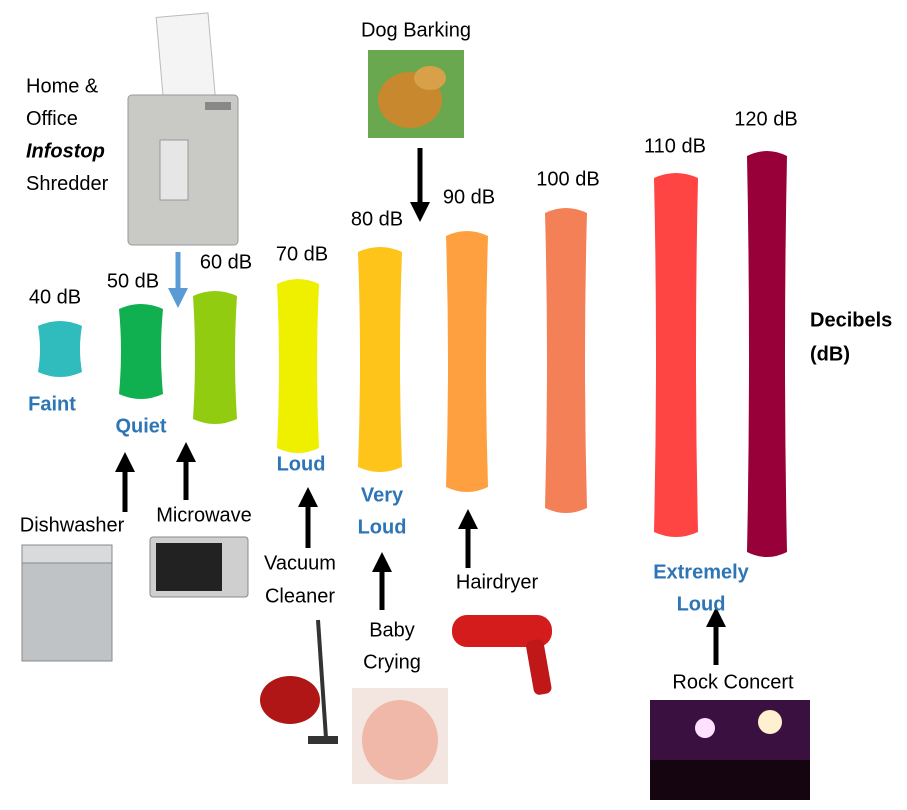 This screenshot has width=907, height=810. Describe the element at coordinates (392, 630) in the screenshot. I see `source-label: Baby` at that location.